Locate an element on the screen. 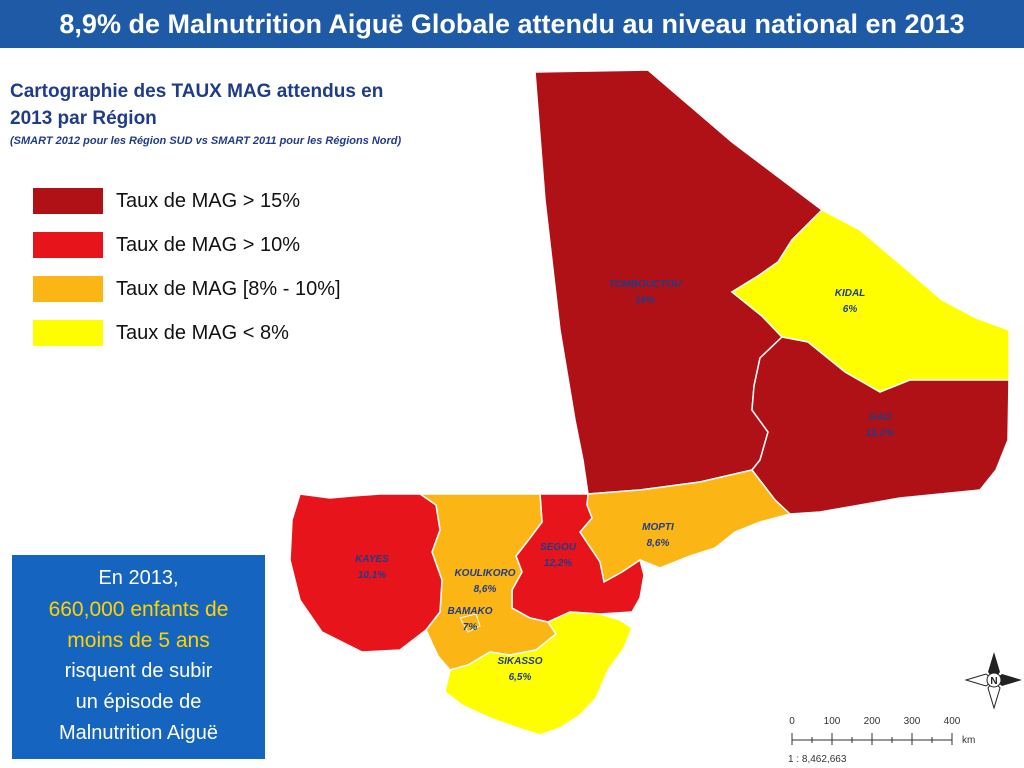 Image resolution: width=1024 pixels, height=768 pixels. region-label-kayes-rate: 10,1% is located at coordinates (372, 575).